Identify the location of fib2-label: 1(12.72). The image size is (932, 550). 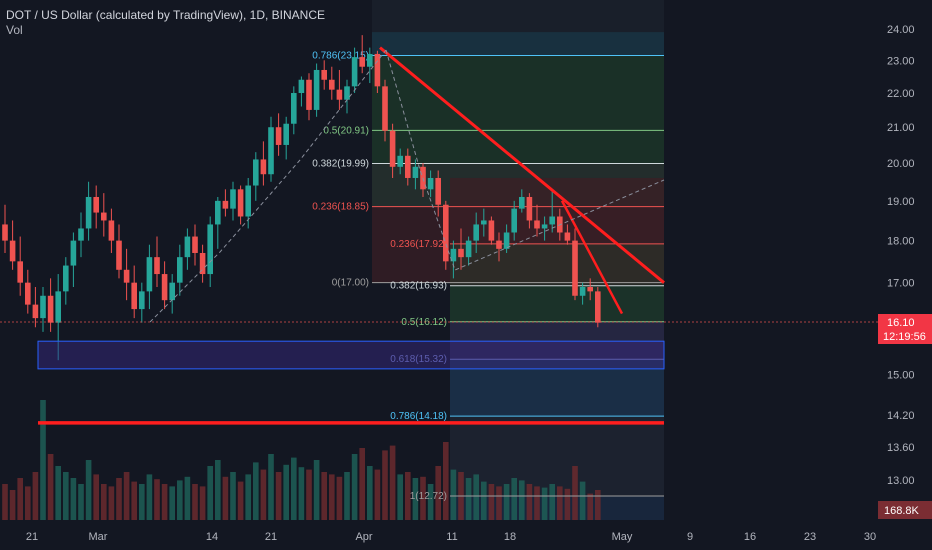
(428, 496).